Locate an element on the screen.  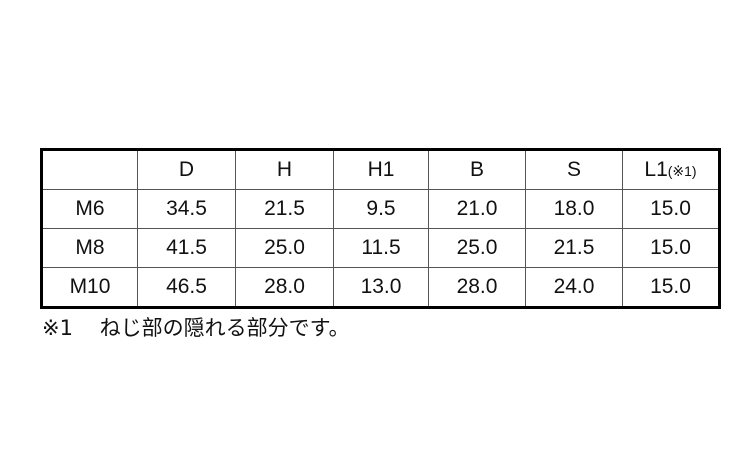
header-label: L1 is located at coordinates (656, 169).